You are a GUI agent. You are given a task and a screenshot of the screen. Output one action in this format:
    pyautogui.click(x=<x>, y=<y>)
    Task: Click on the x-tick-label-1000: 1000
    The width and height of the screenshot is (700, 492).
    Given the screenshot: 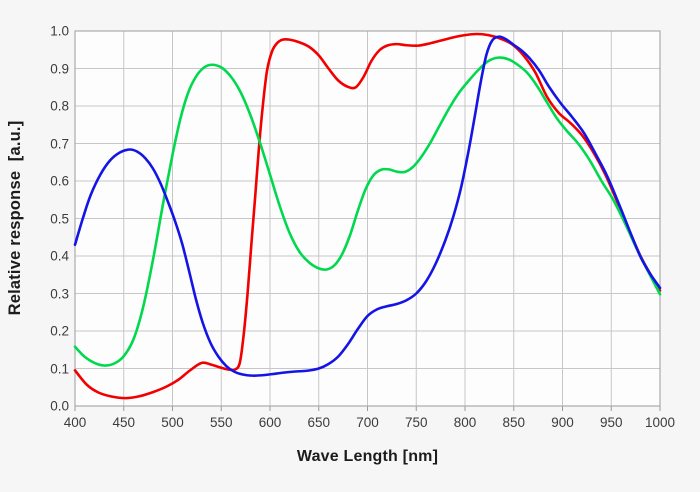 What is the action you would take?
    pyautogui.click(x=660, y=422)
    